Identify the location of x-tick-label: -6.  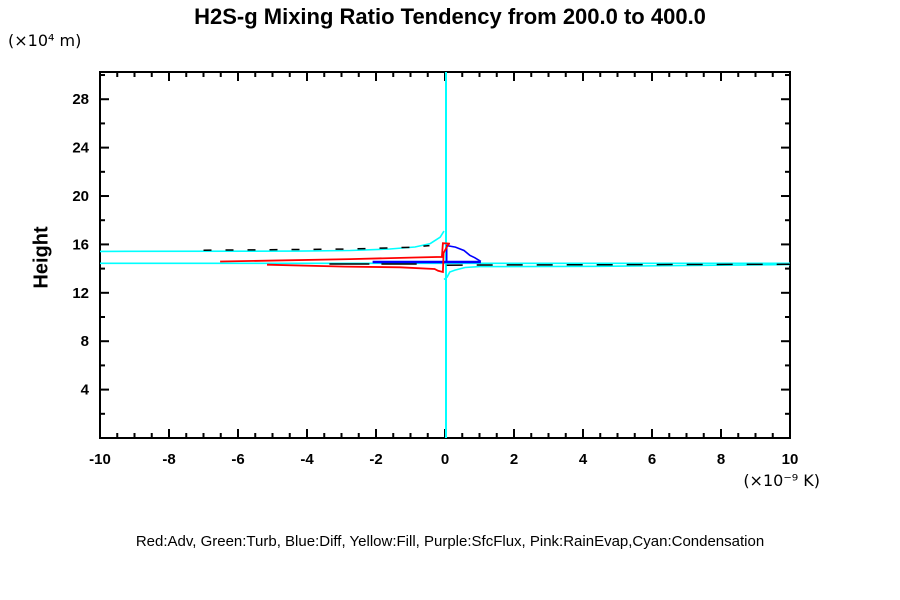
(237, 459).